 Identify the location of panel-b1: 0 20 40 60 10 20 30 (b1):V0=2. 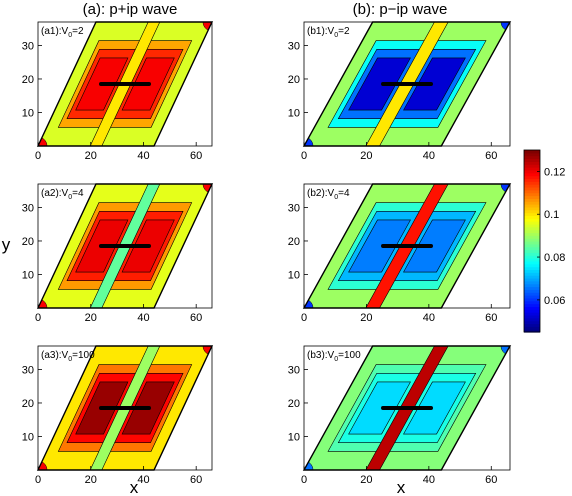
(400, 91).